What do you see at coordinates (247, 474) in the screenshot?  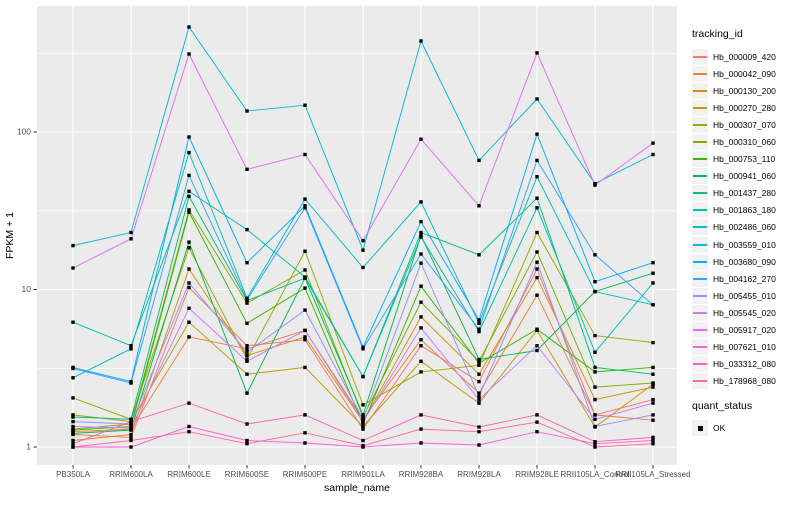 I see `x-tick-label: RRIM600SE` at bounding box center [247, 474].